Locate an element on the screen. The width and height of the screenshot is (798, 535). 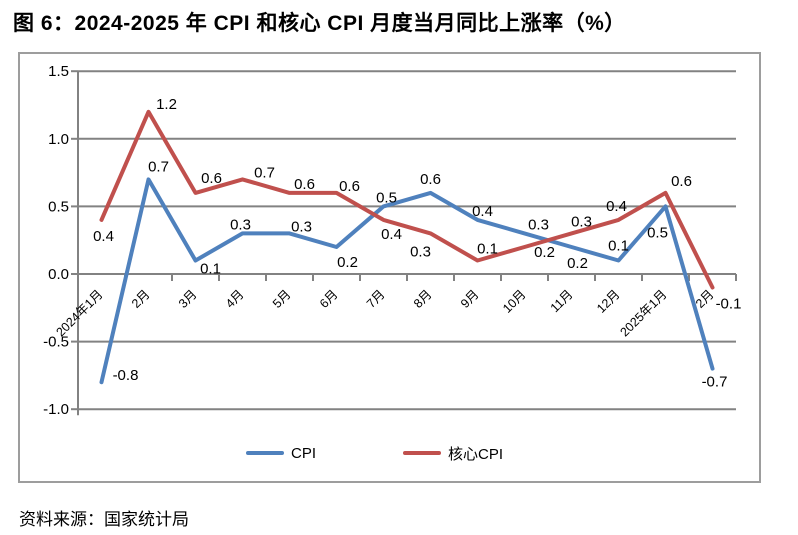
x-axis-label: 12月 is located at coordinates (608, 301).